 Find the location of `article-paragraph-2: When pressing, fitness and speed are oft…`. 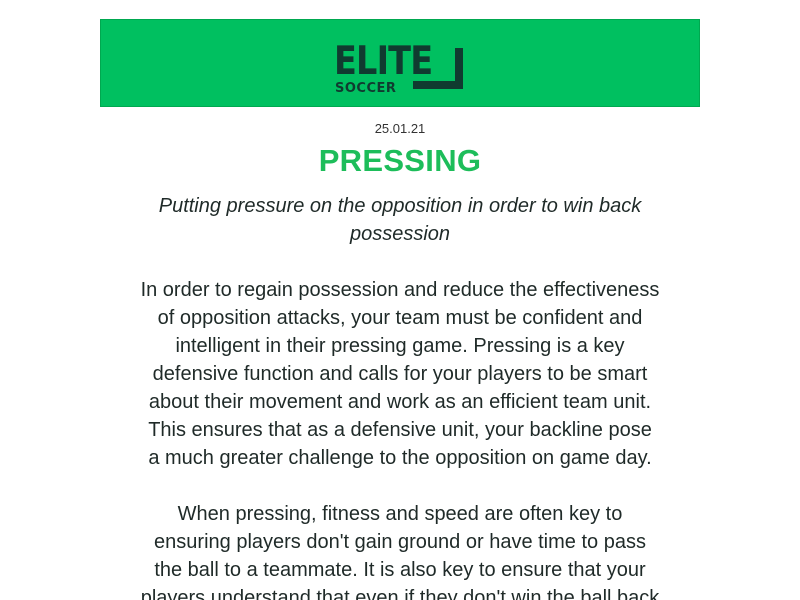

article-paragraph-2: When pressing, fitness and speed are oft… is located at coordinates (400, 551).